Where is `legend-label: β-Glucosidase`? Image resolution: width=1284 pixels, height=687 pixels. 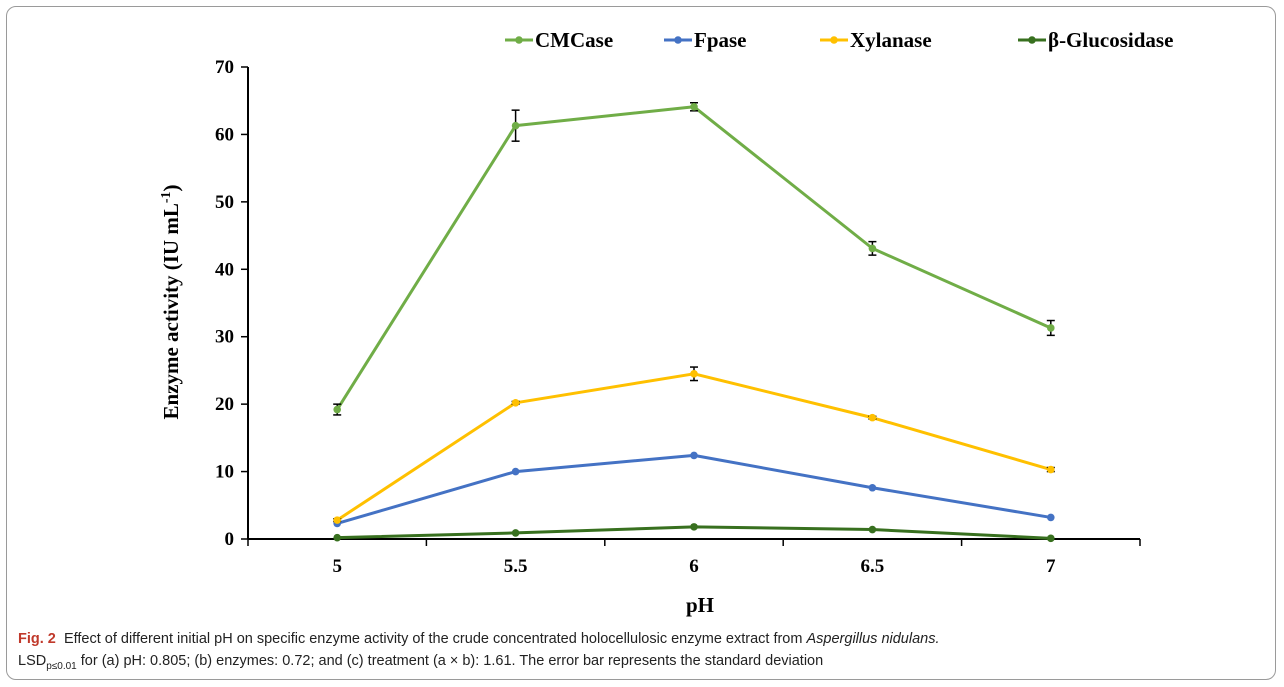 legend-label: β-Glucosidase is located at coordinates (1110, 40).